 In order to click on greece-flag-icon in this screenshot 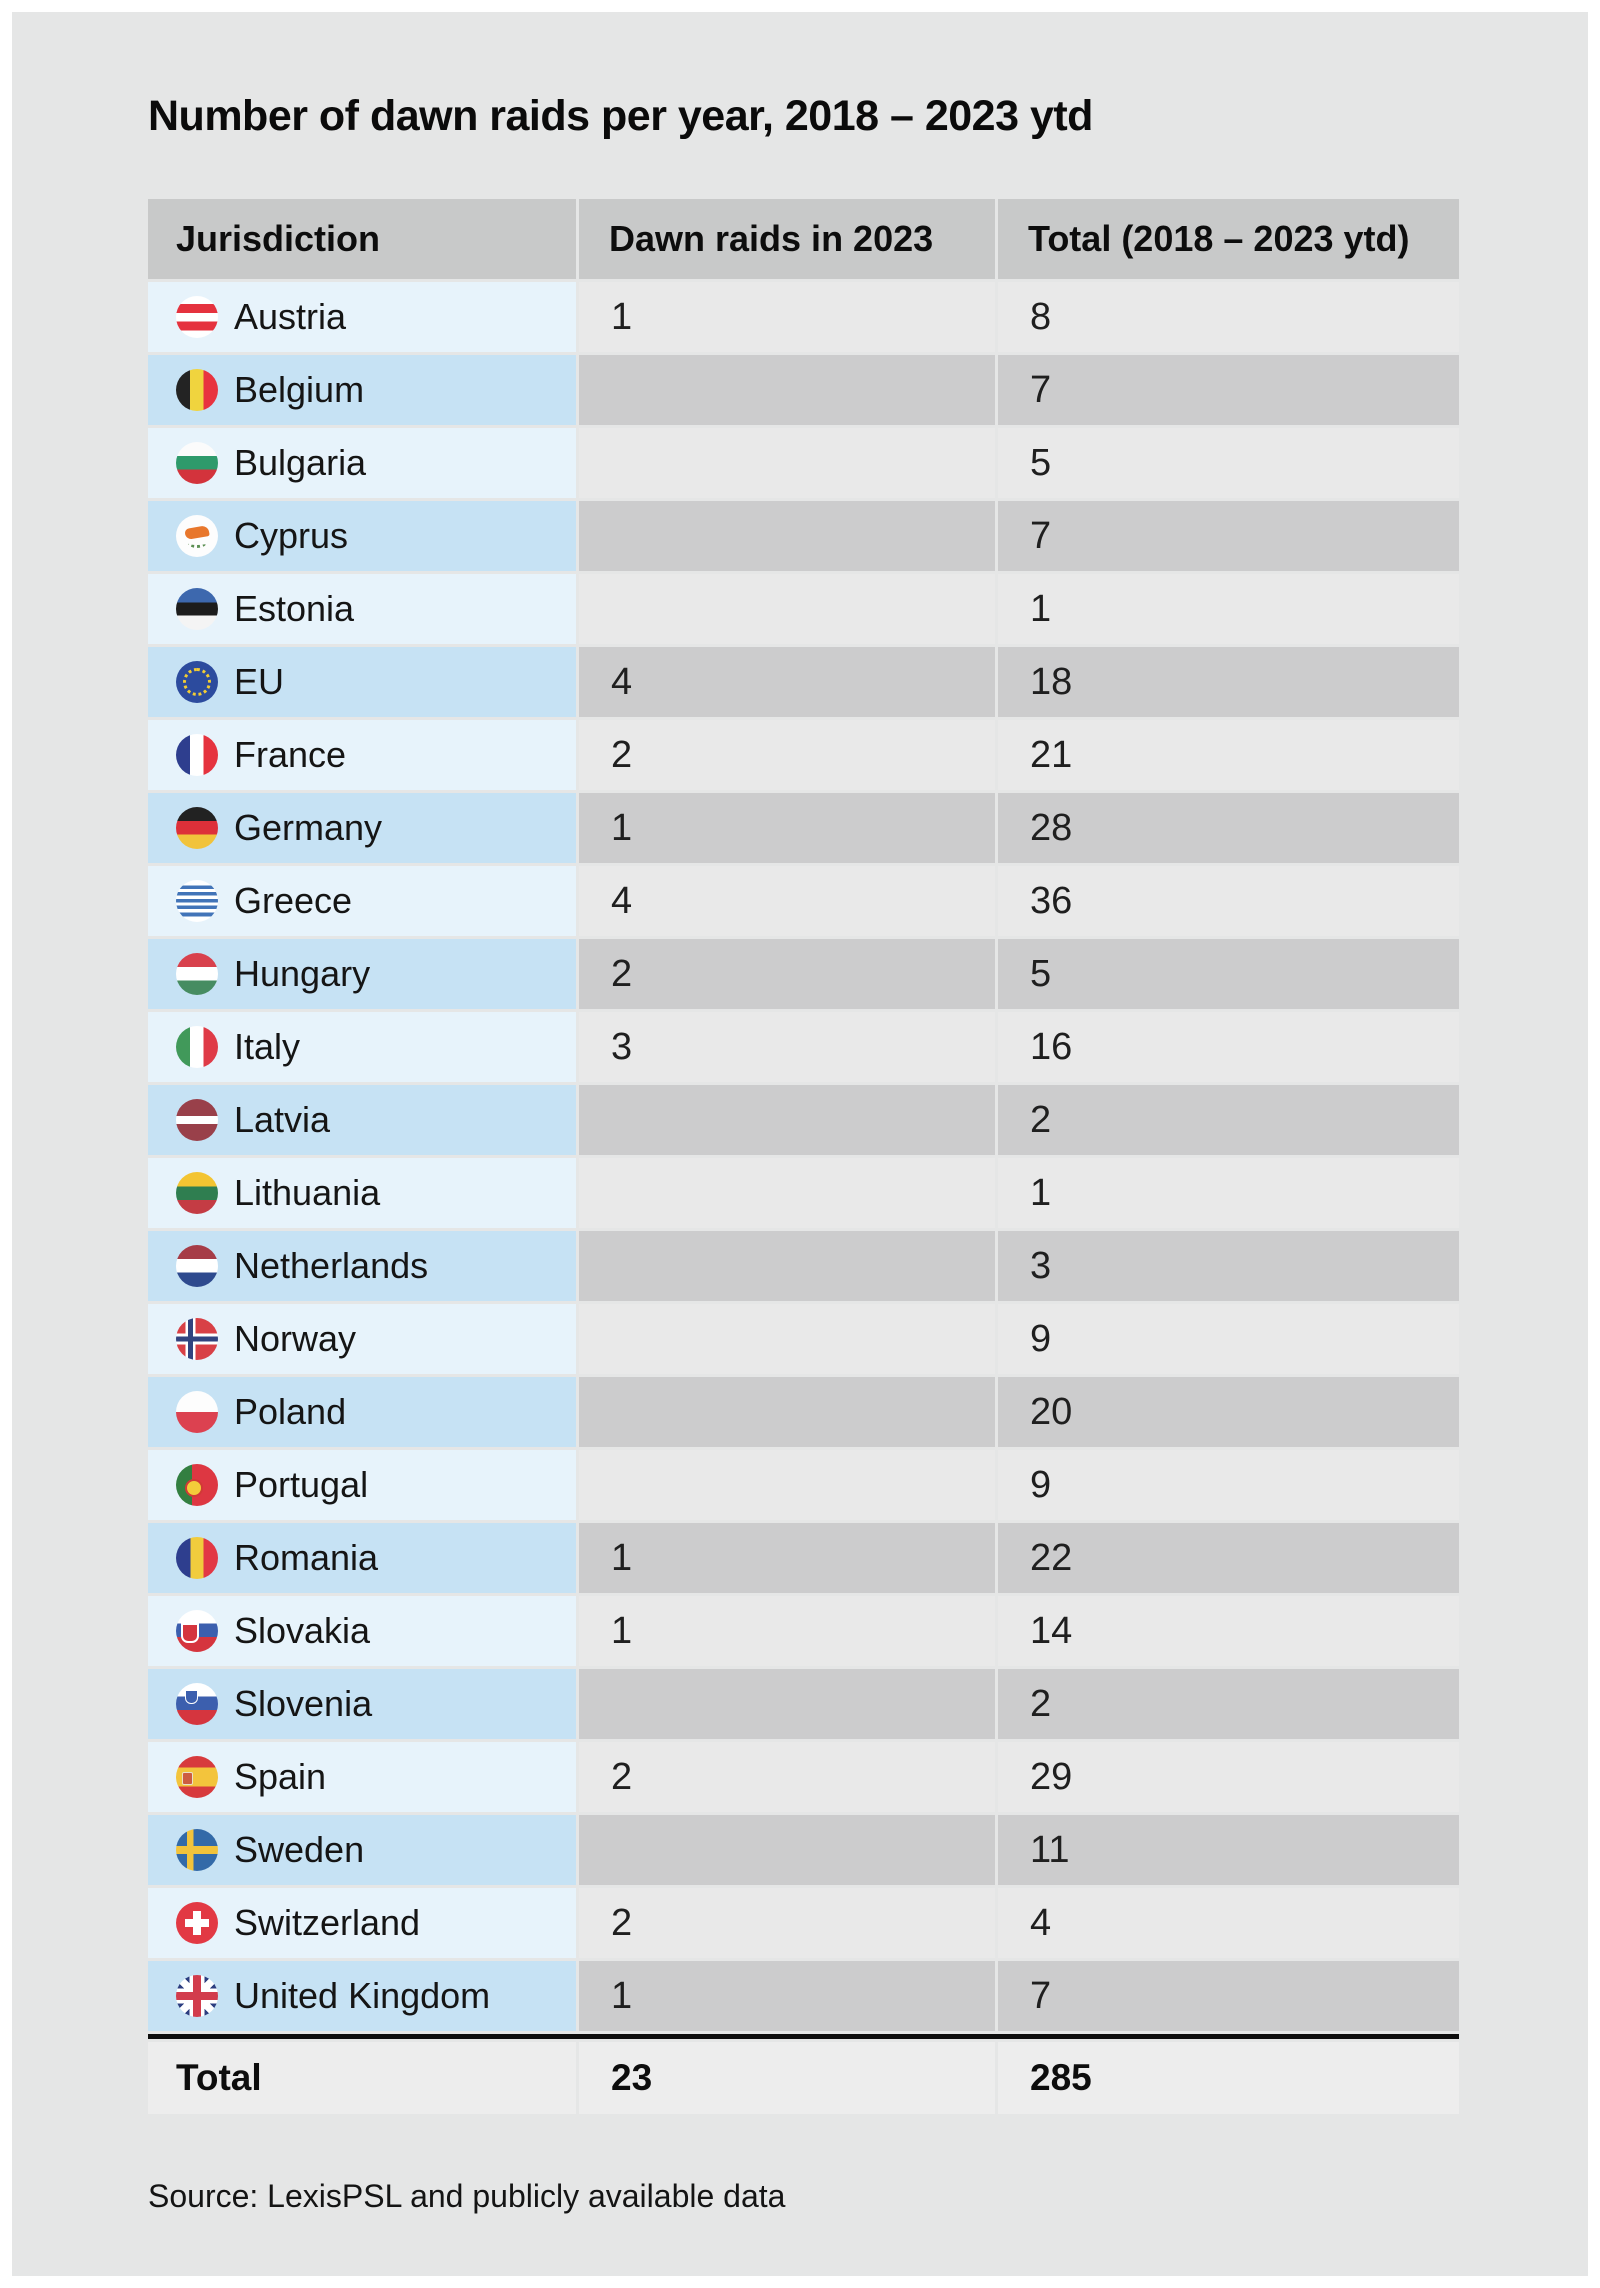, I will do `click(197, 901)`.